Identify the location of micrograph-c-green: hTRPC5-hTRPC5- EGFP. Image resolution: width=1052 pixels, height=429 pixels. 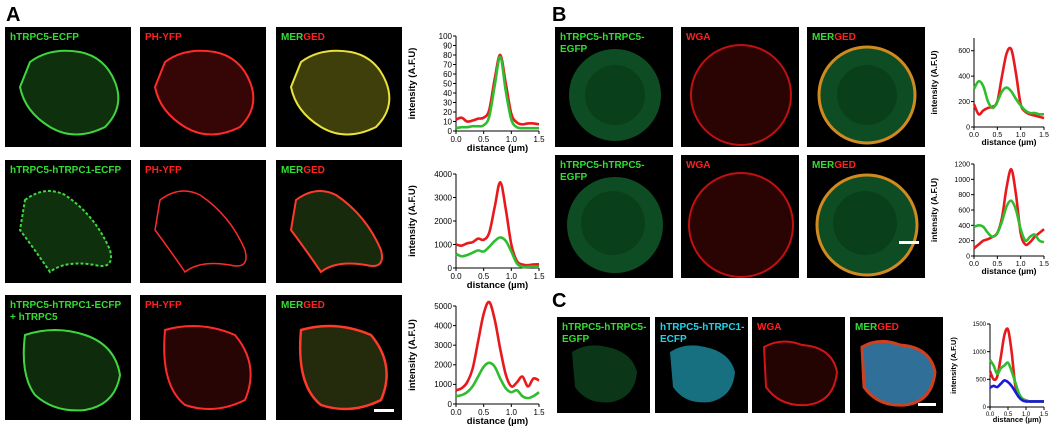
(603, 365).